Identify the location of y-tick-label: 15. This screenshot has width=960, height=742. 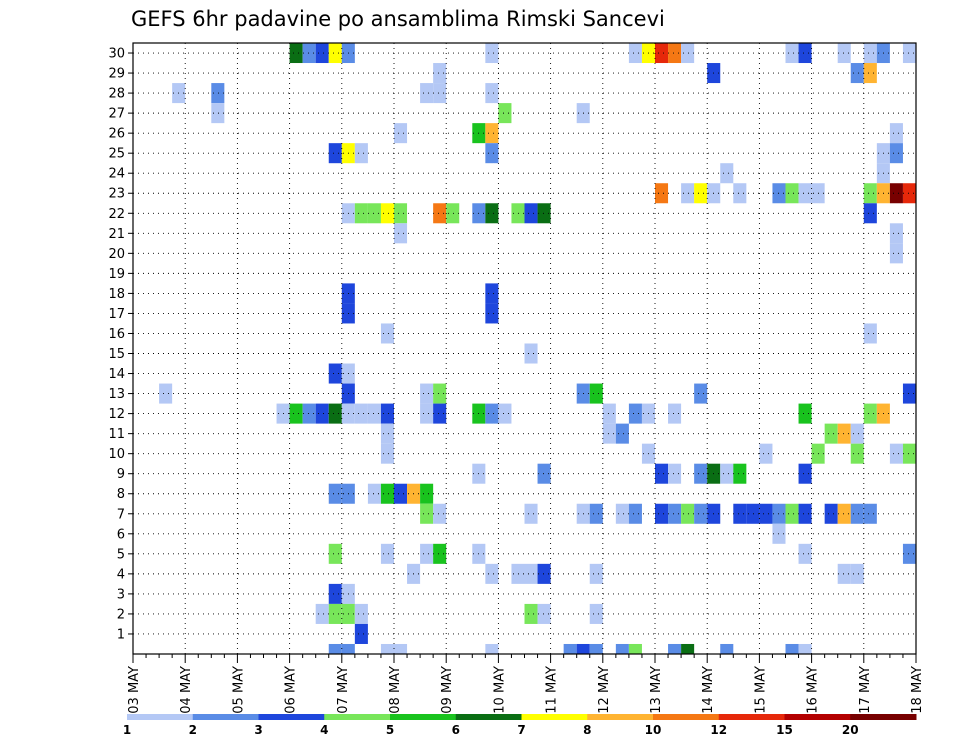
(116, 354).